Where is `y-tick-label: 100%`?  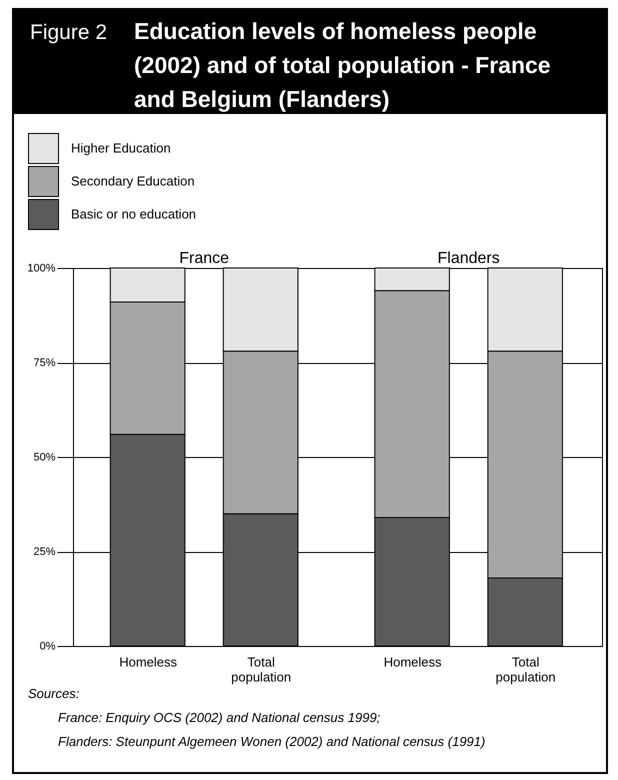 y-tick-label: 100% is located at coordinates (41, 268).